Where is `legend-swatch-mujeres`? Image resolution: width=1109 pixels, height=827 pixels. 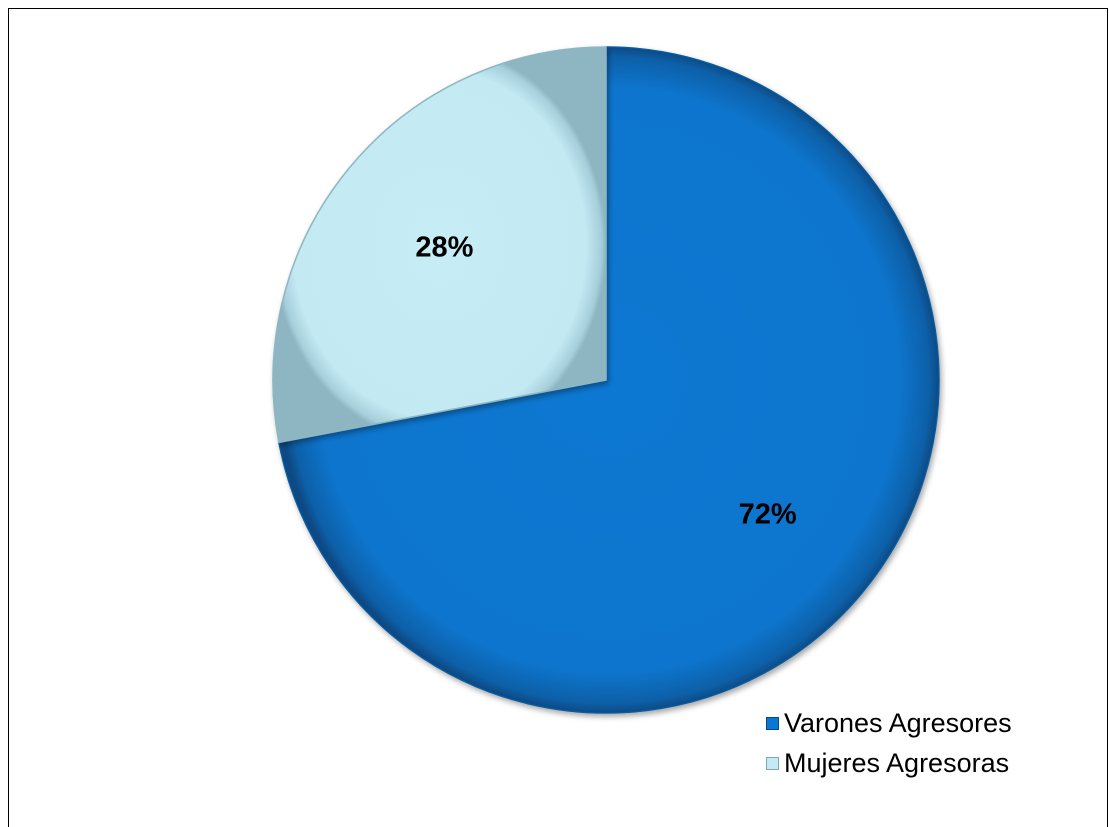
legend-swatch-mujeres is located at coordinates (772, 763).